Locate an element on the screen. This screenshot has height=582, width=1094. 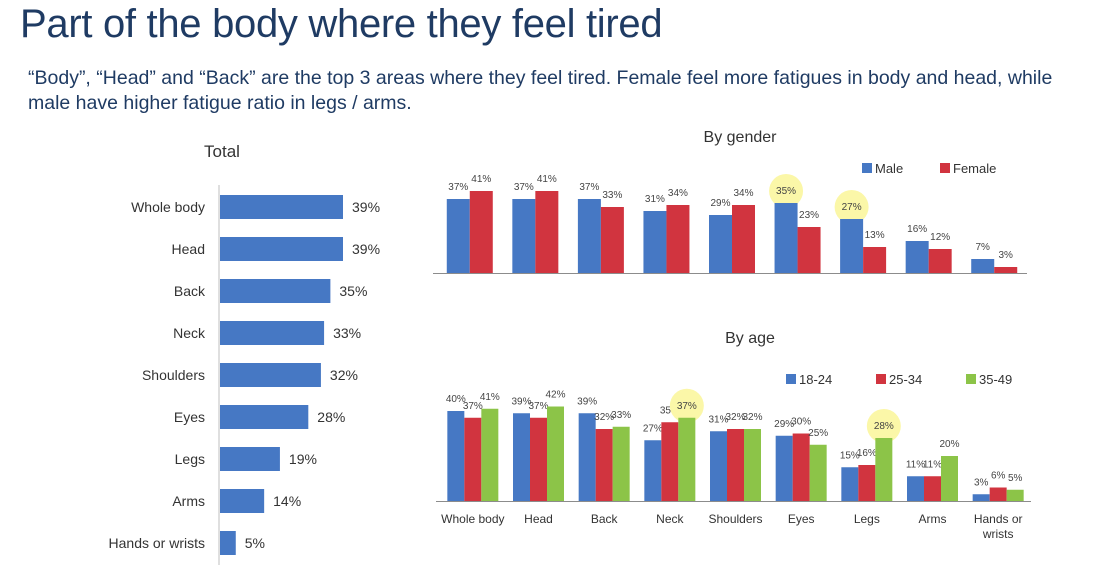
age-value-label: 29% is located at coordinates (784, 424).